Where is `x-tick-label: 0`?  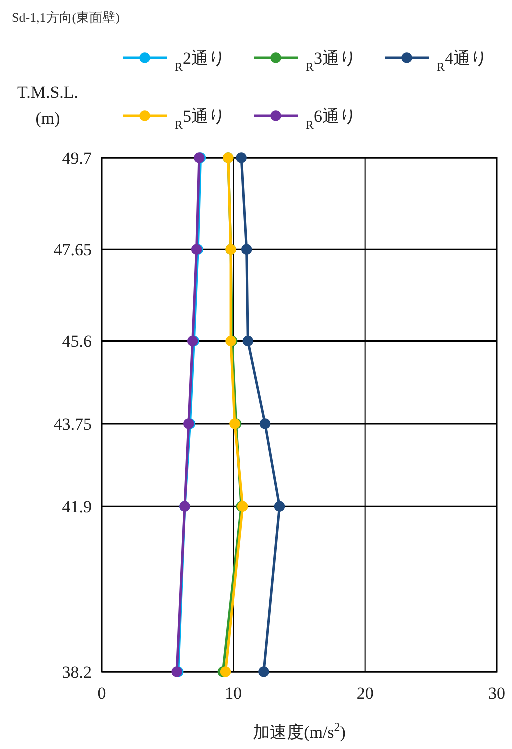 x-tick-label: 0 is located at coordinates (102, 693).